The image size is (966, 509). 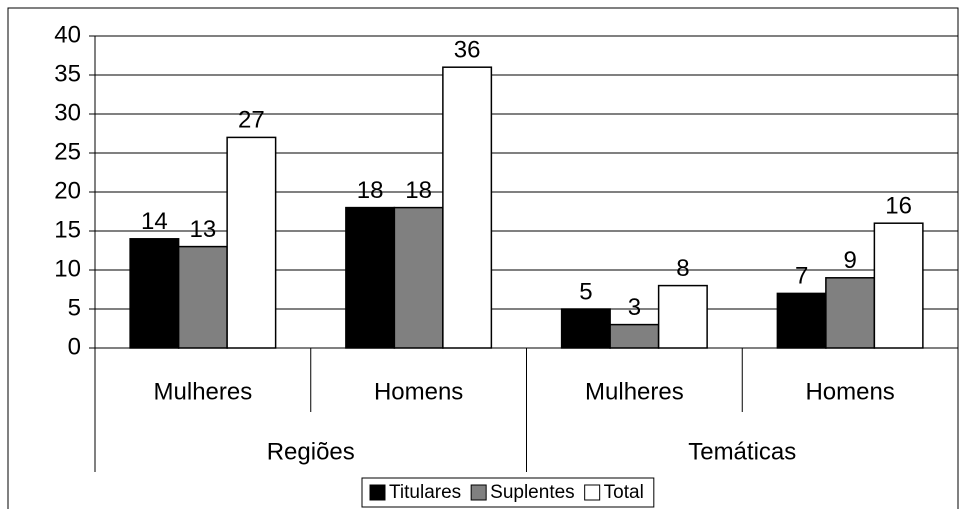 What do you see at coordinates (624, 492) in the screenshot?
I see `legend-label: Total` at bounding box center [624, 492].